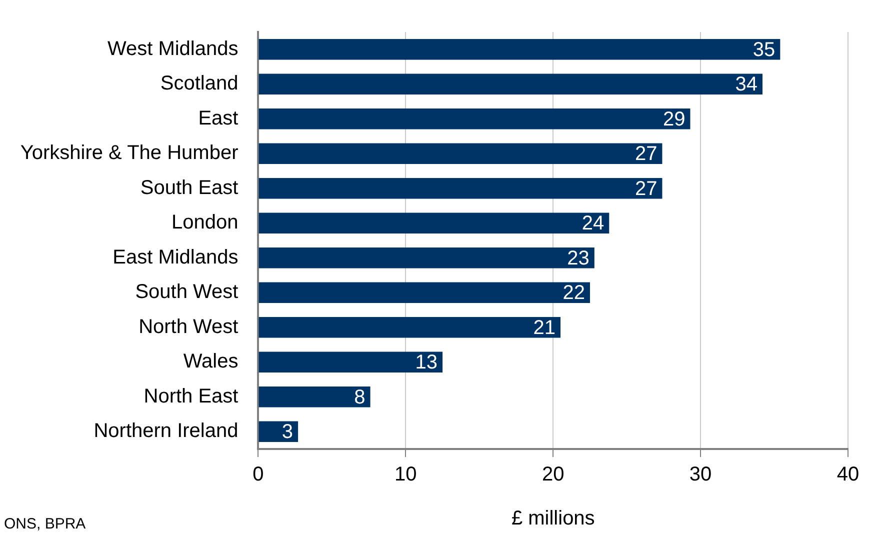  Describe the element at coordinates (166, 431) in the screenshot. I see `y-tick-label: Northern Ireland` at that location.